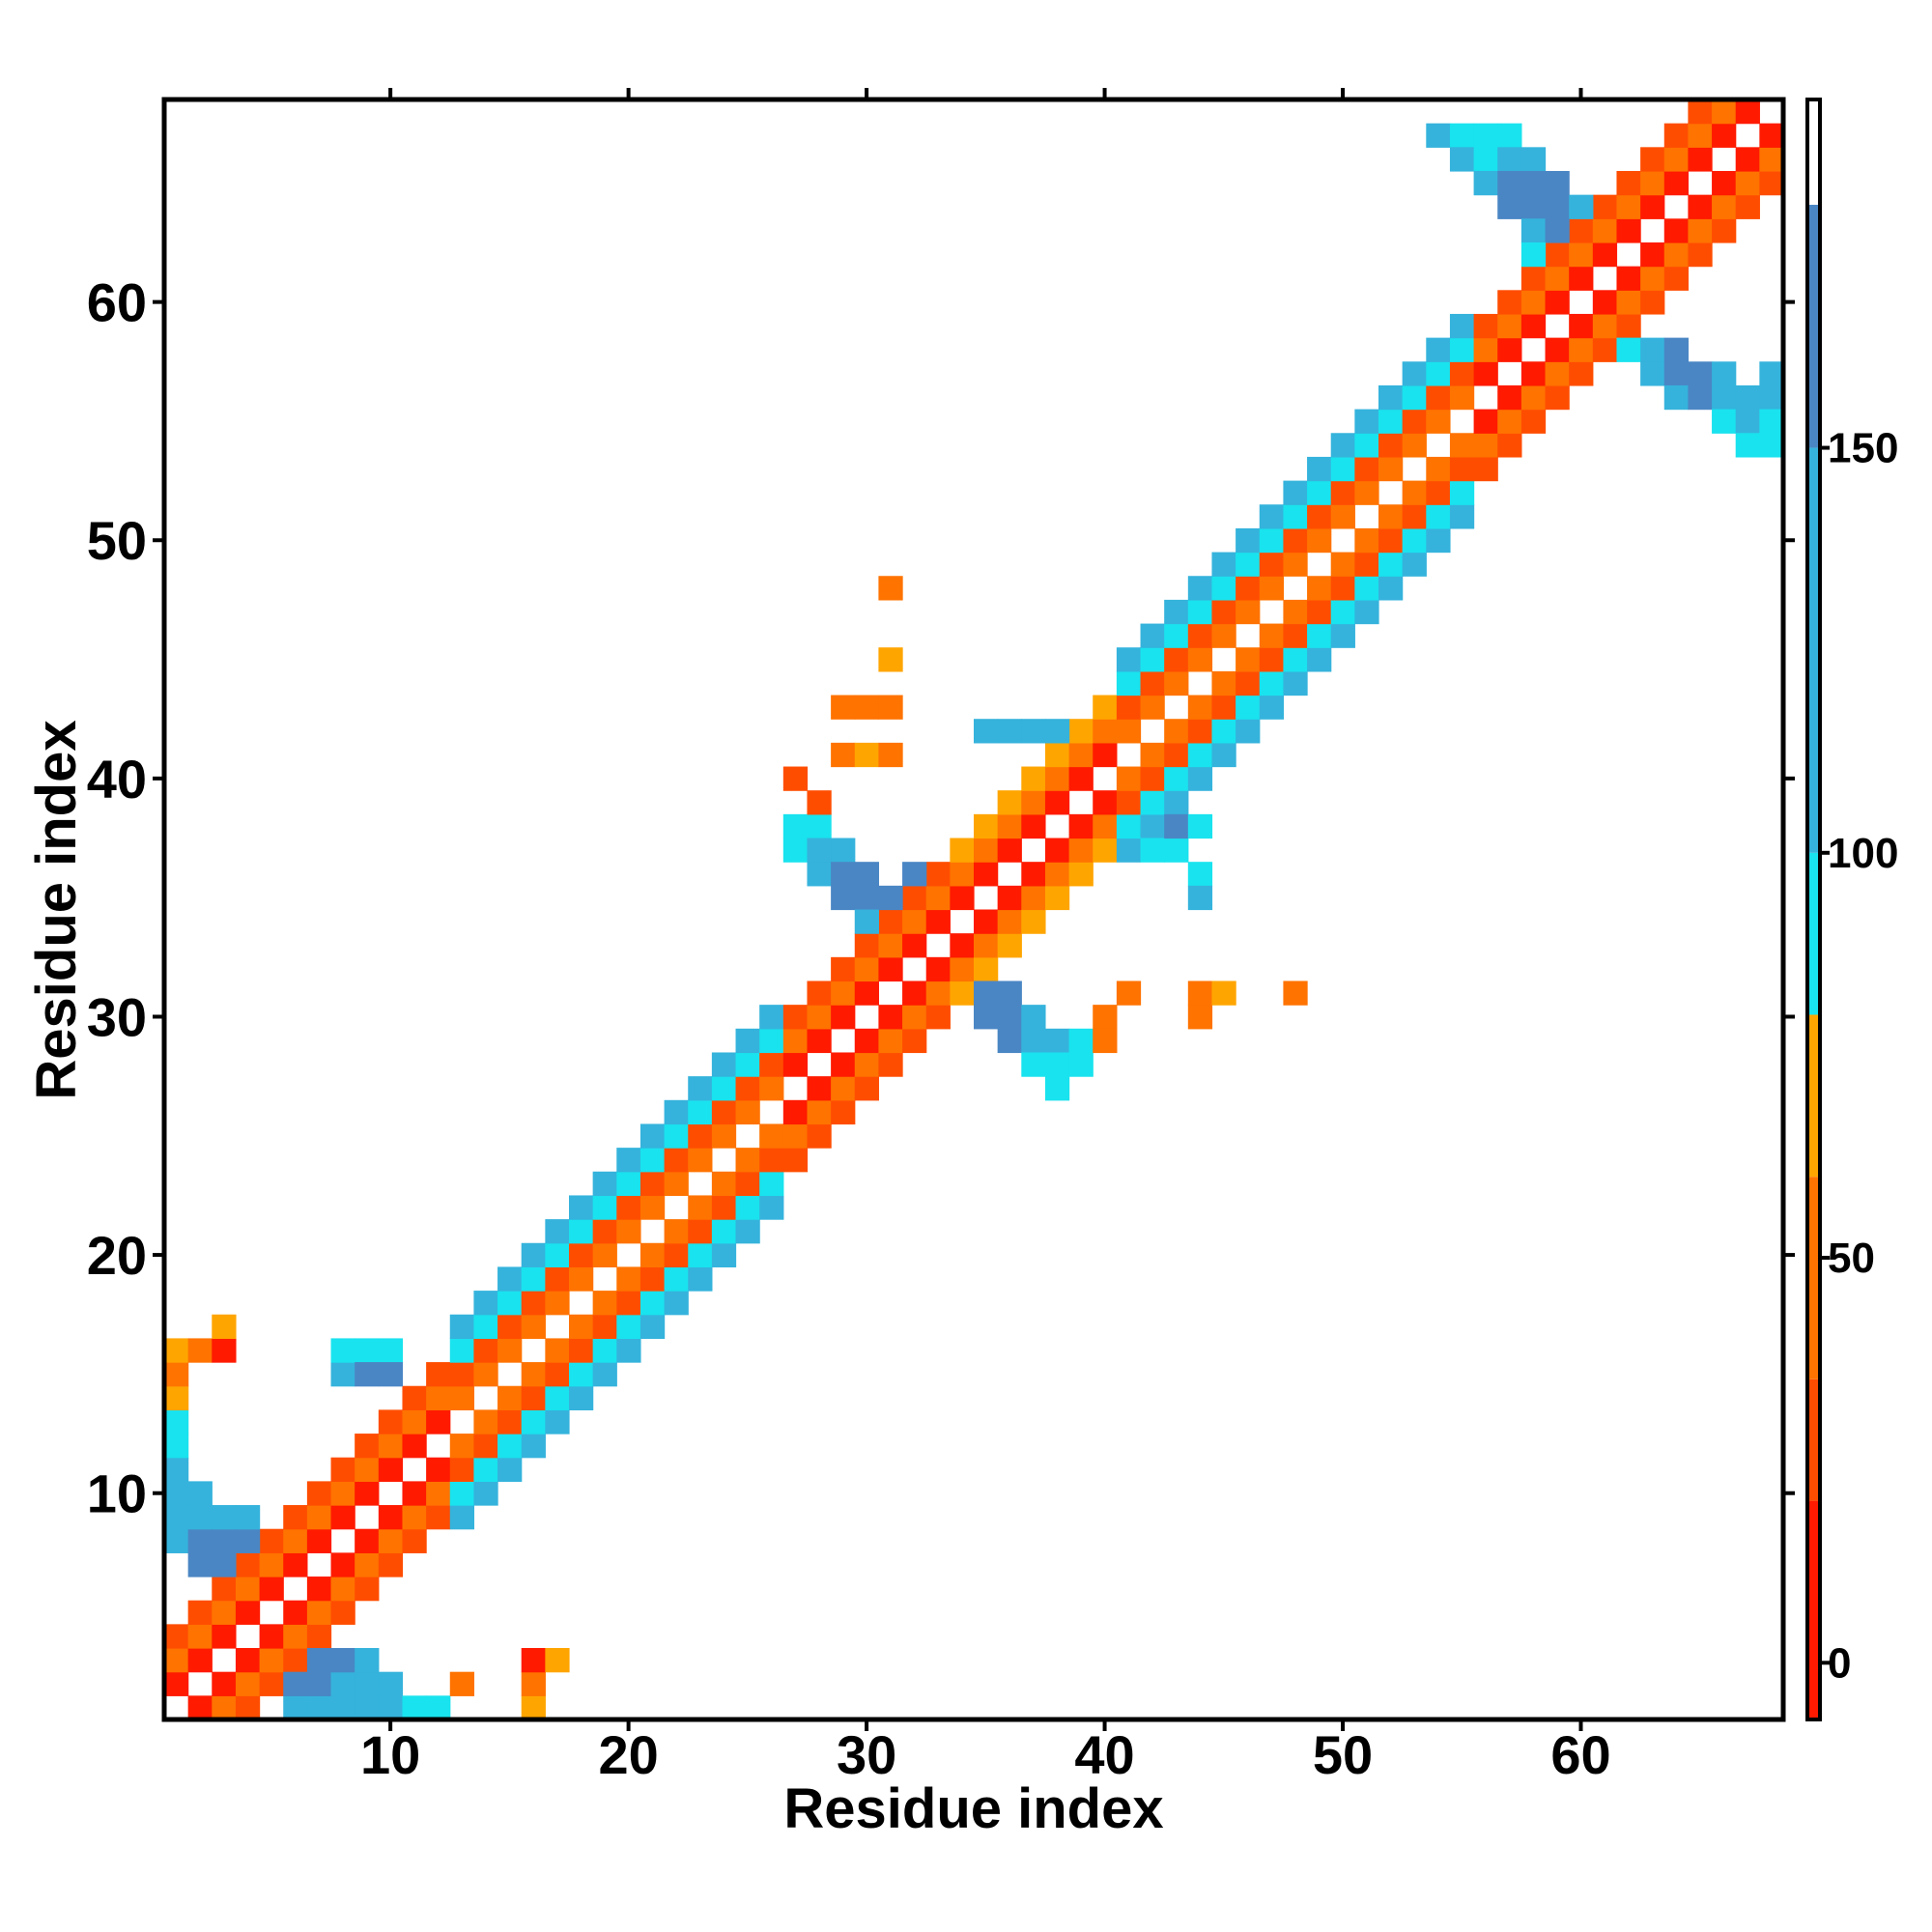 This screenshot has width=1932, height=1932. Describe the element at coordinates (117, 1255) in the screenshot. I see `y-tick-label: 20` at that location.